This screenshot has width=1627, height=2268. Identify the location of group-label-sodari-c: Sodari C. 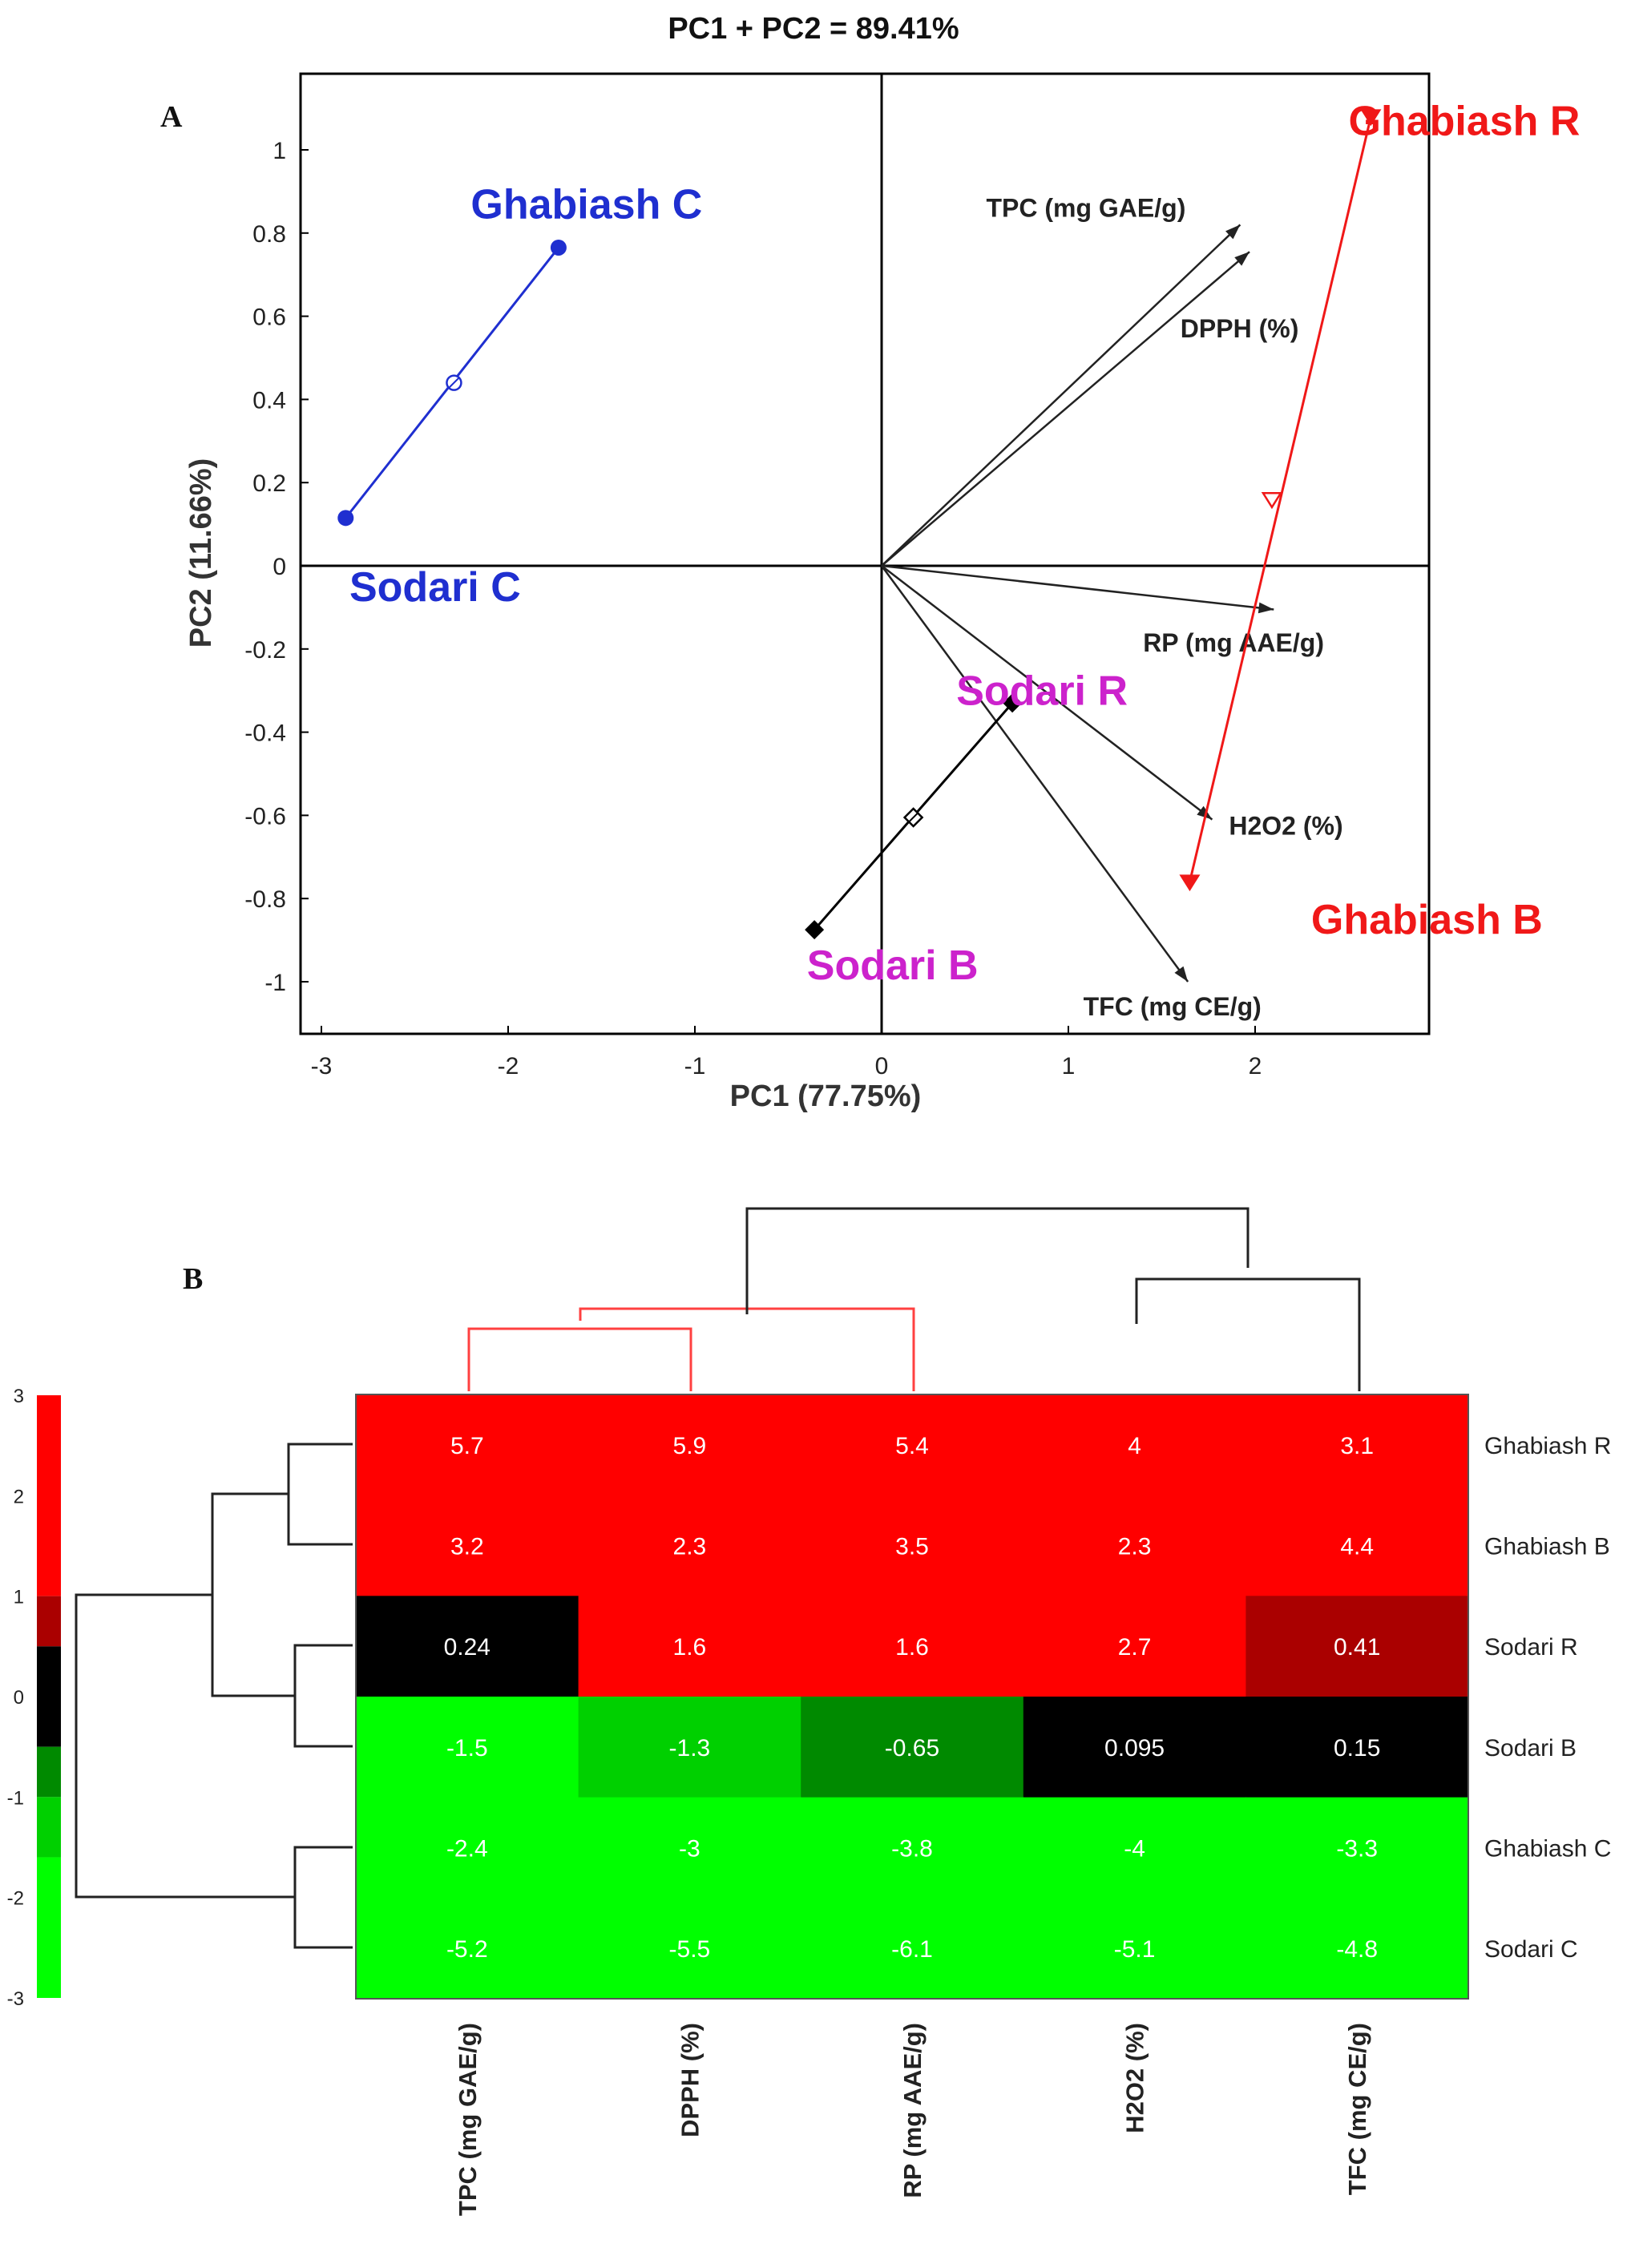
(435, 587).